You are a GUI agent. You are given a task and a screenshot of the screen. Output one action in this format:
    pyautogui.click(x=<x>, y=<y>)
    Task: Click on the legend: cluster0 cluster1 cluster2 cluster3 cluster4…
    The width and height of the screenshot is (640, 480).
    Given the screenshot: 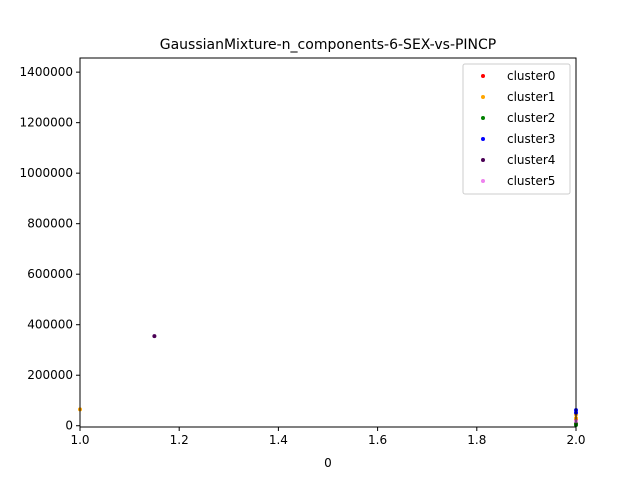 What is the action you would take?
    pyautogui.click(x=516, y=129)
    